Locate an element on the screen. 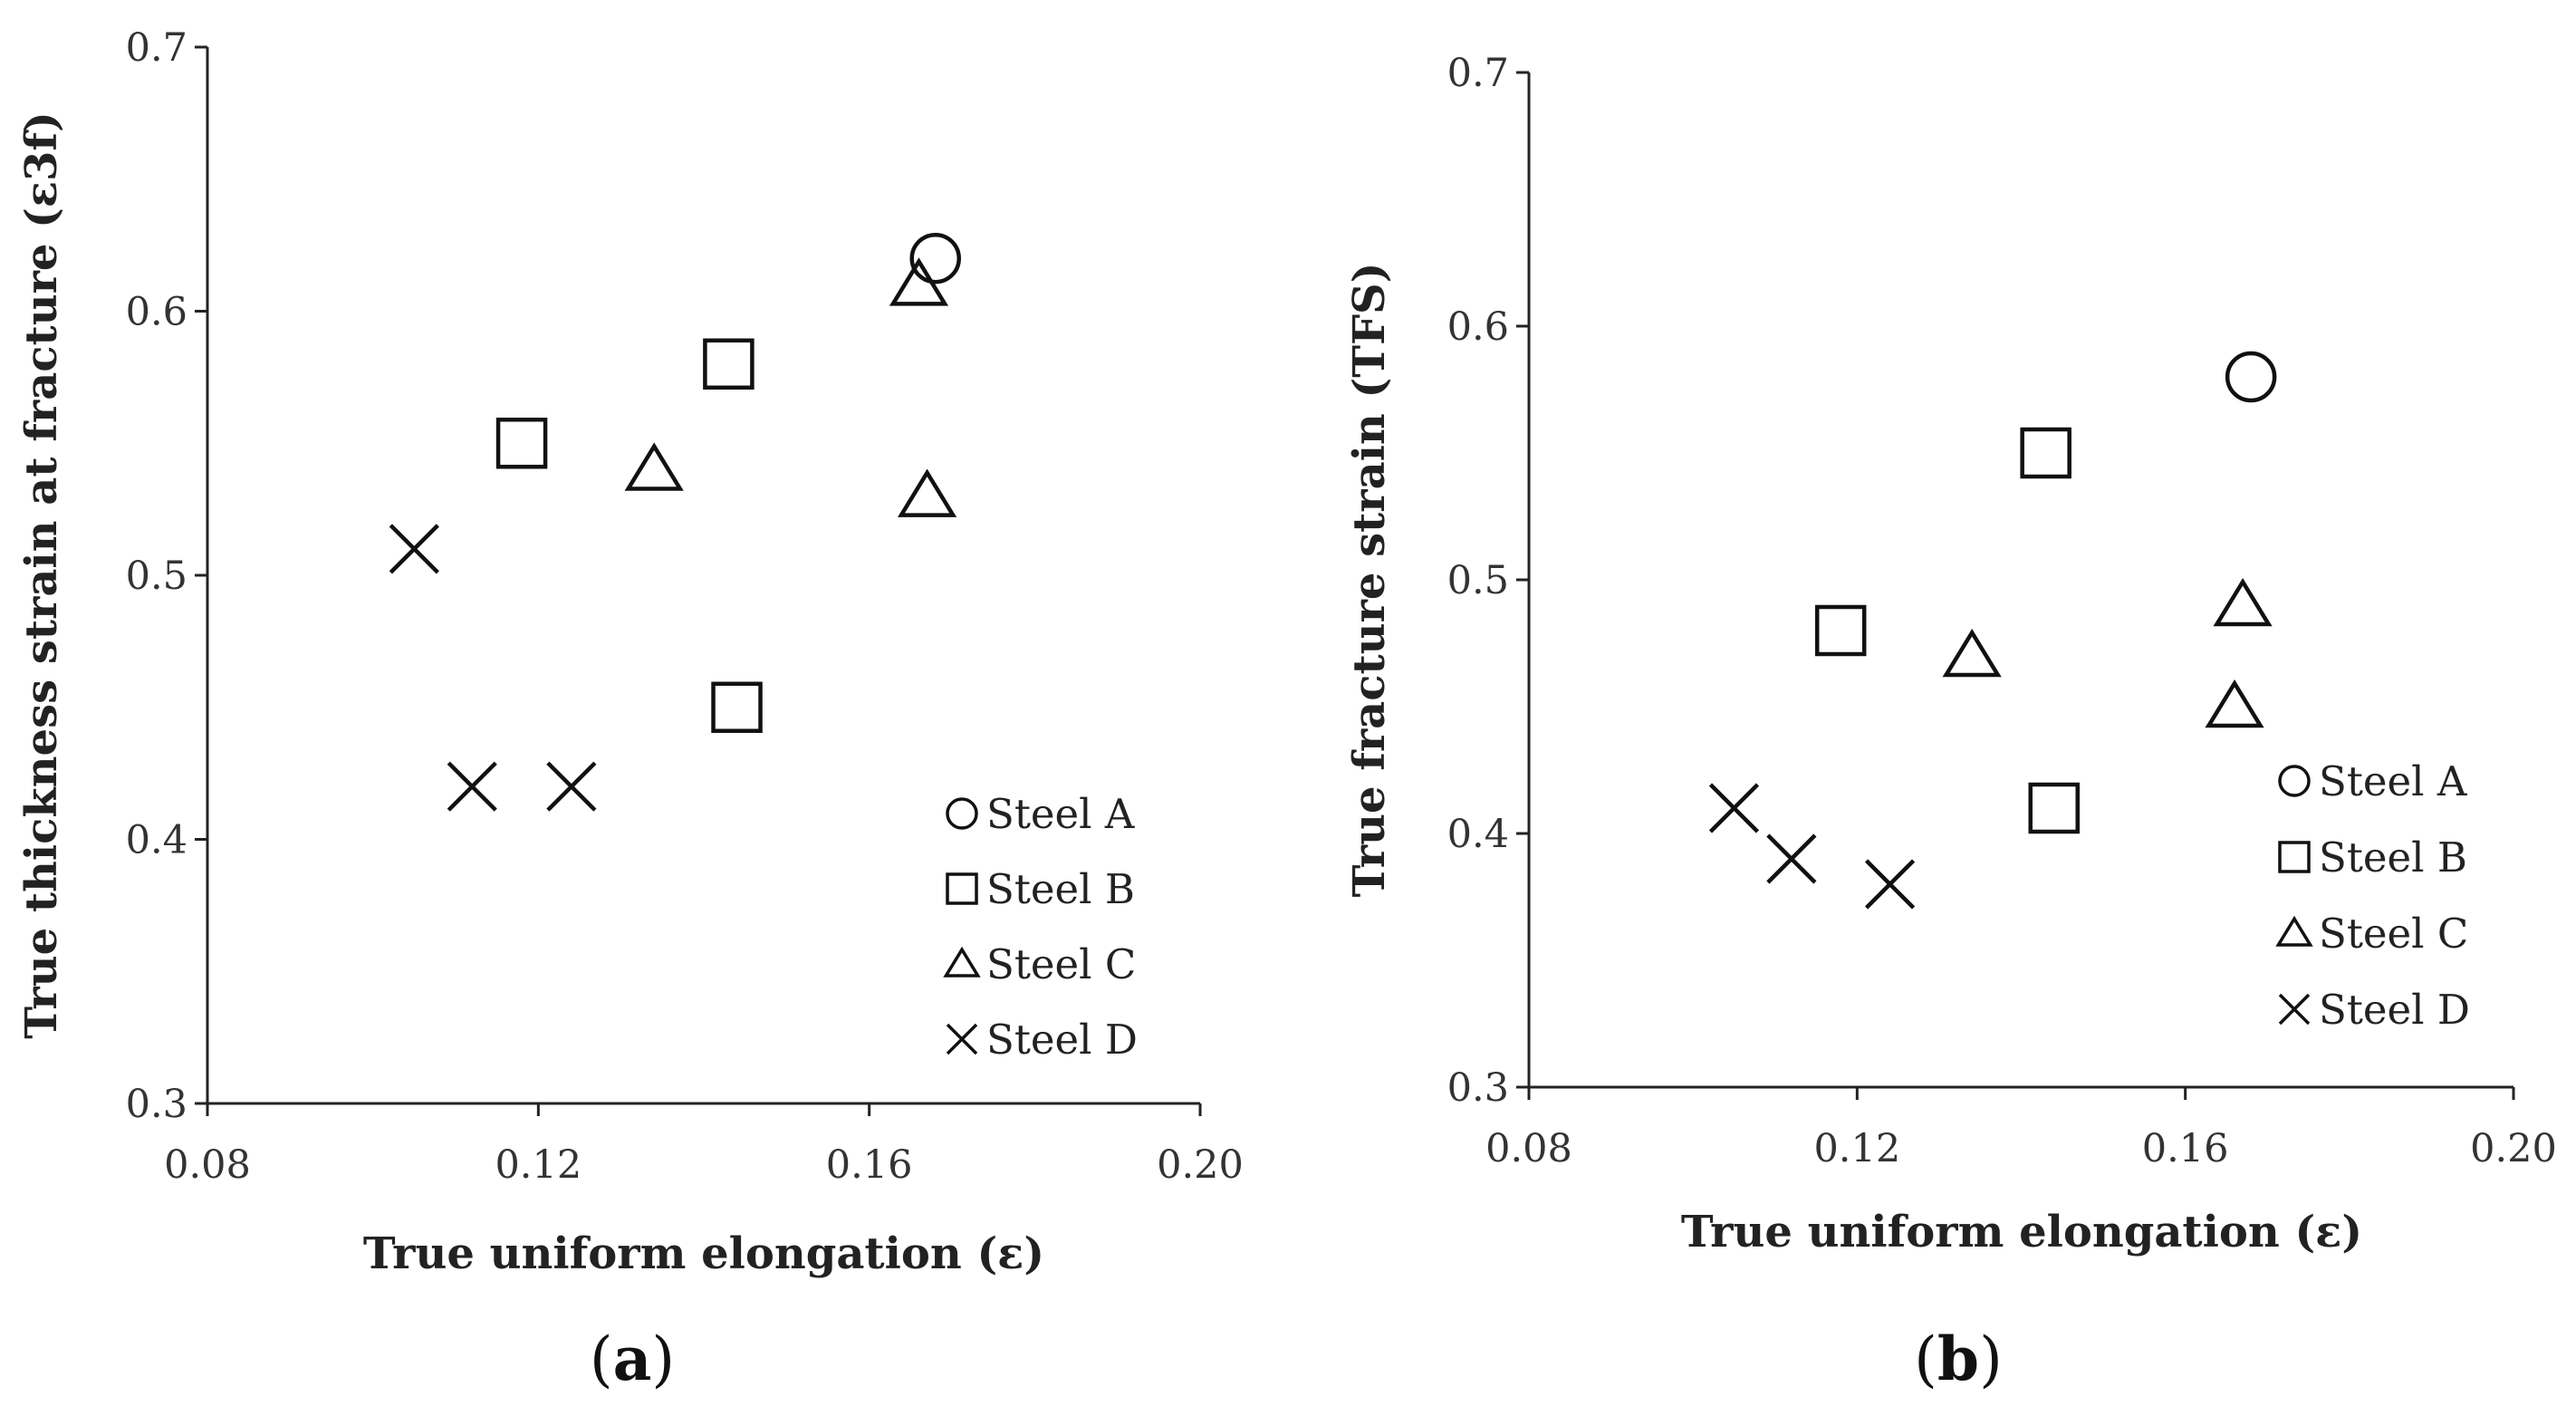 Image resolution: width=2576 pixels, height=1416 pixels. y-axis-title: True thickness strain at fracture (ε3f) is located at coordinates (41, 575).